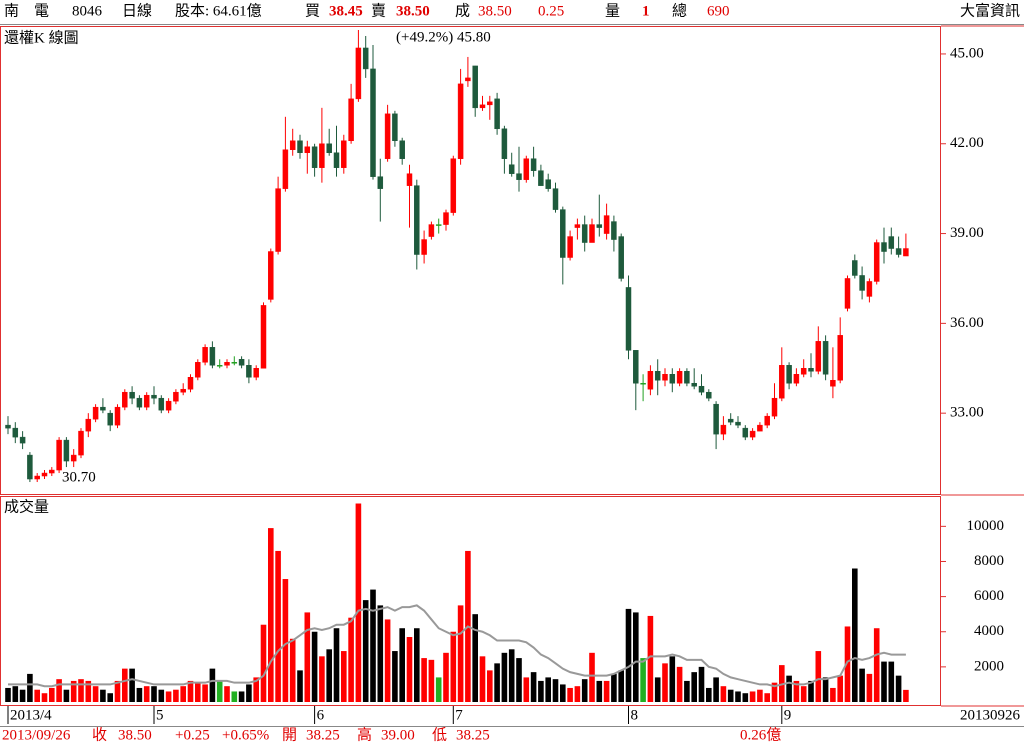  I want to click on low-label: 低, so click(439, 734).